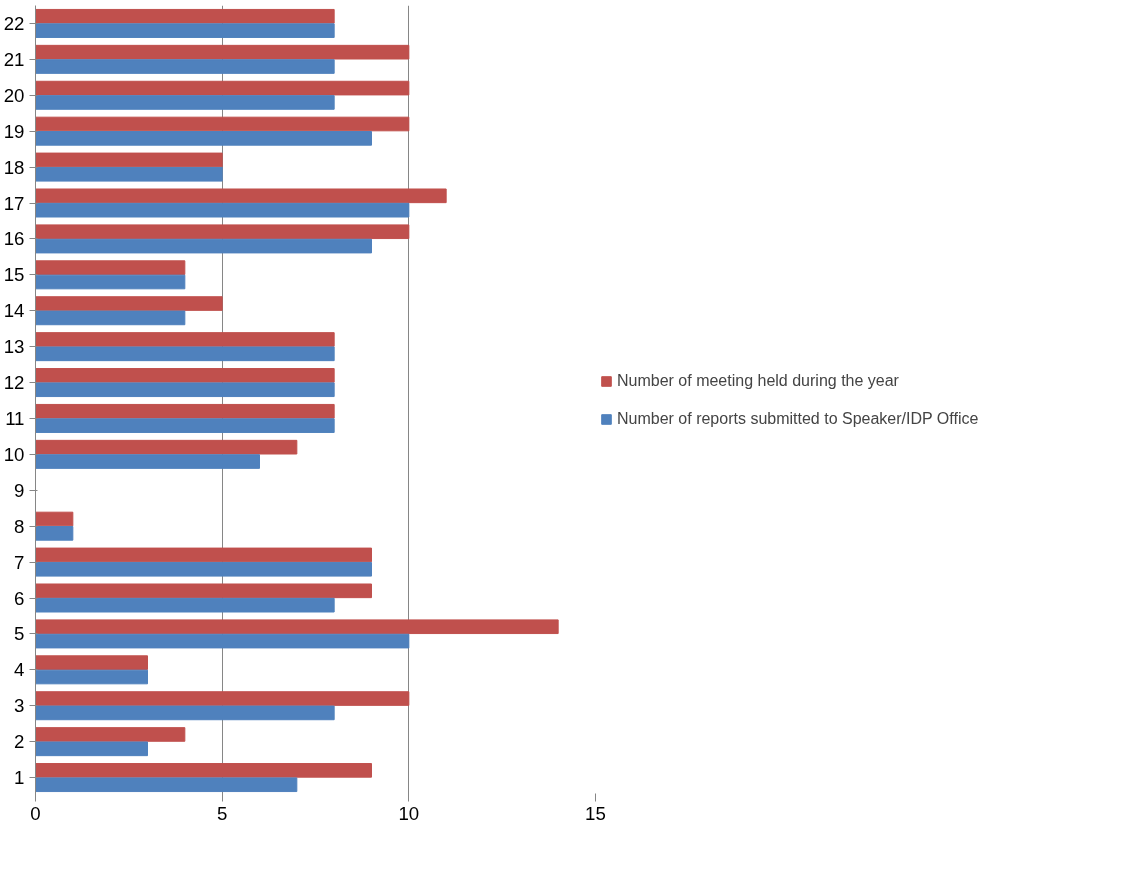 The width and height of the screenshot is (1137, 890). Describe the element at coordinates (19, 490) in the screenshot. I see `y-tick-label: 9` at that location.